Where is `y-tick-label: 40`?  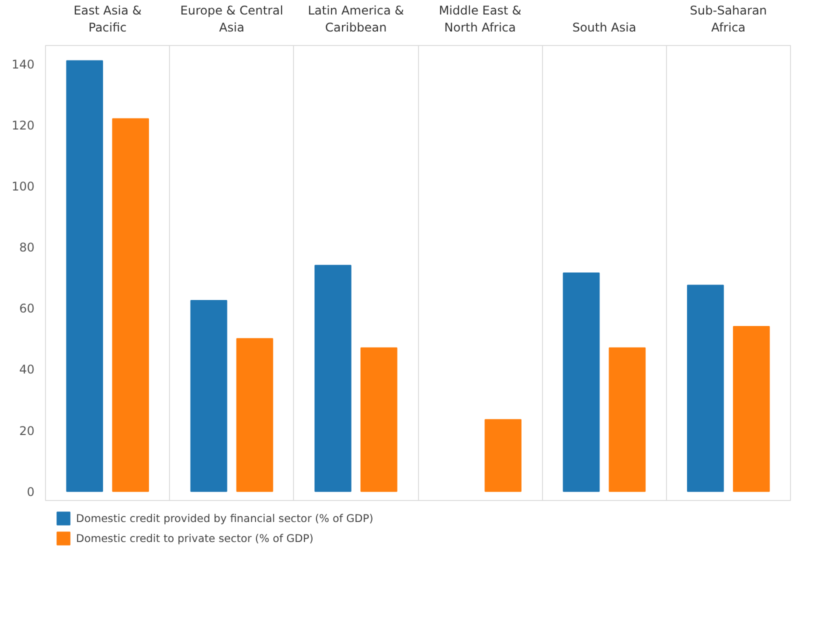
y-tick-label: 40 is located at coordinates (27, 369).